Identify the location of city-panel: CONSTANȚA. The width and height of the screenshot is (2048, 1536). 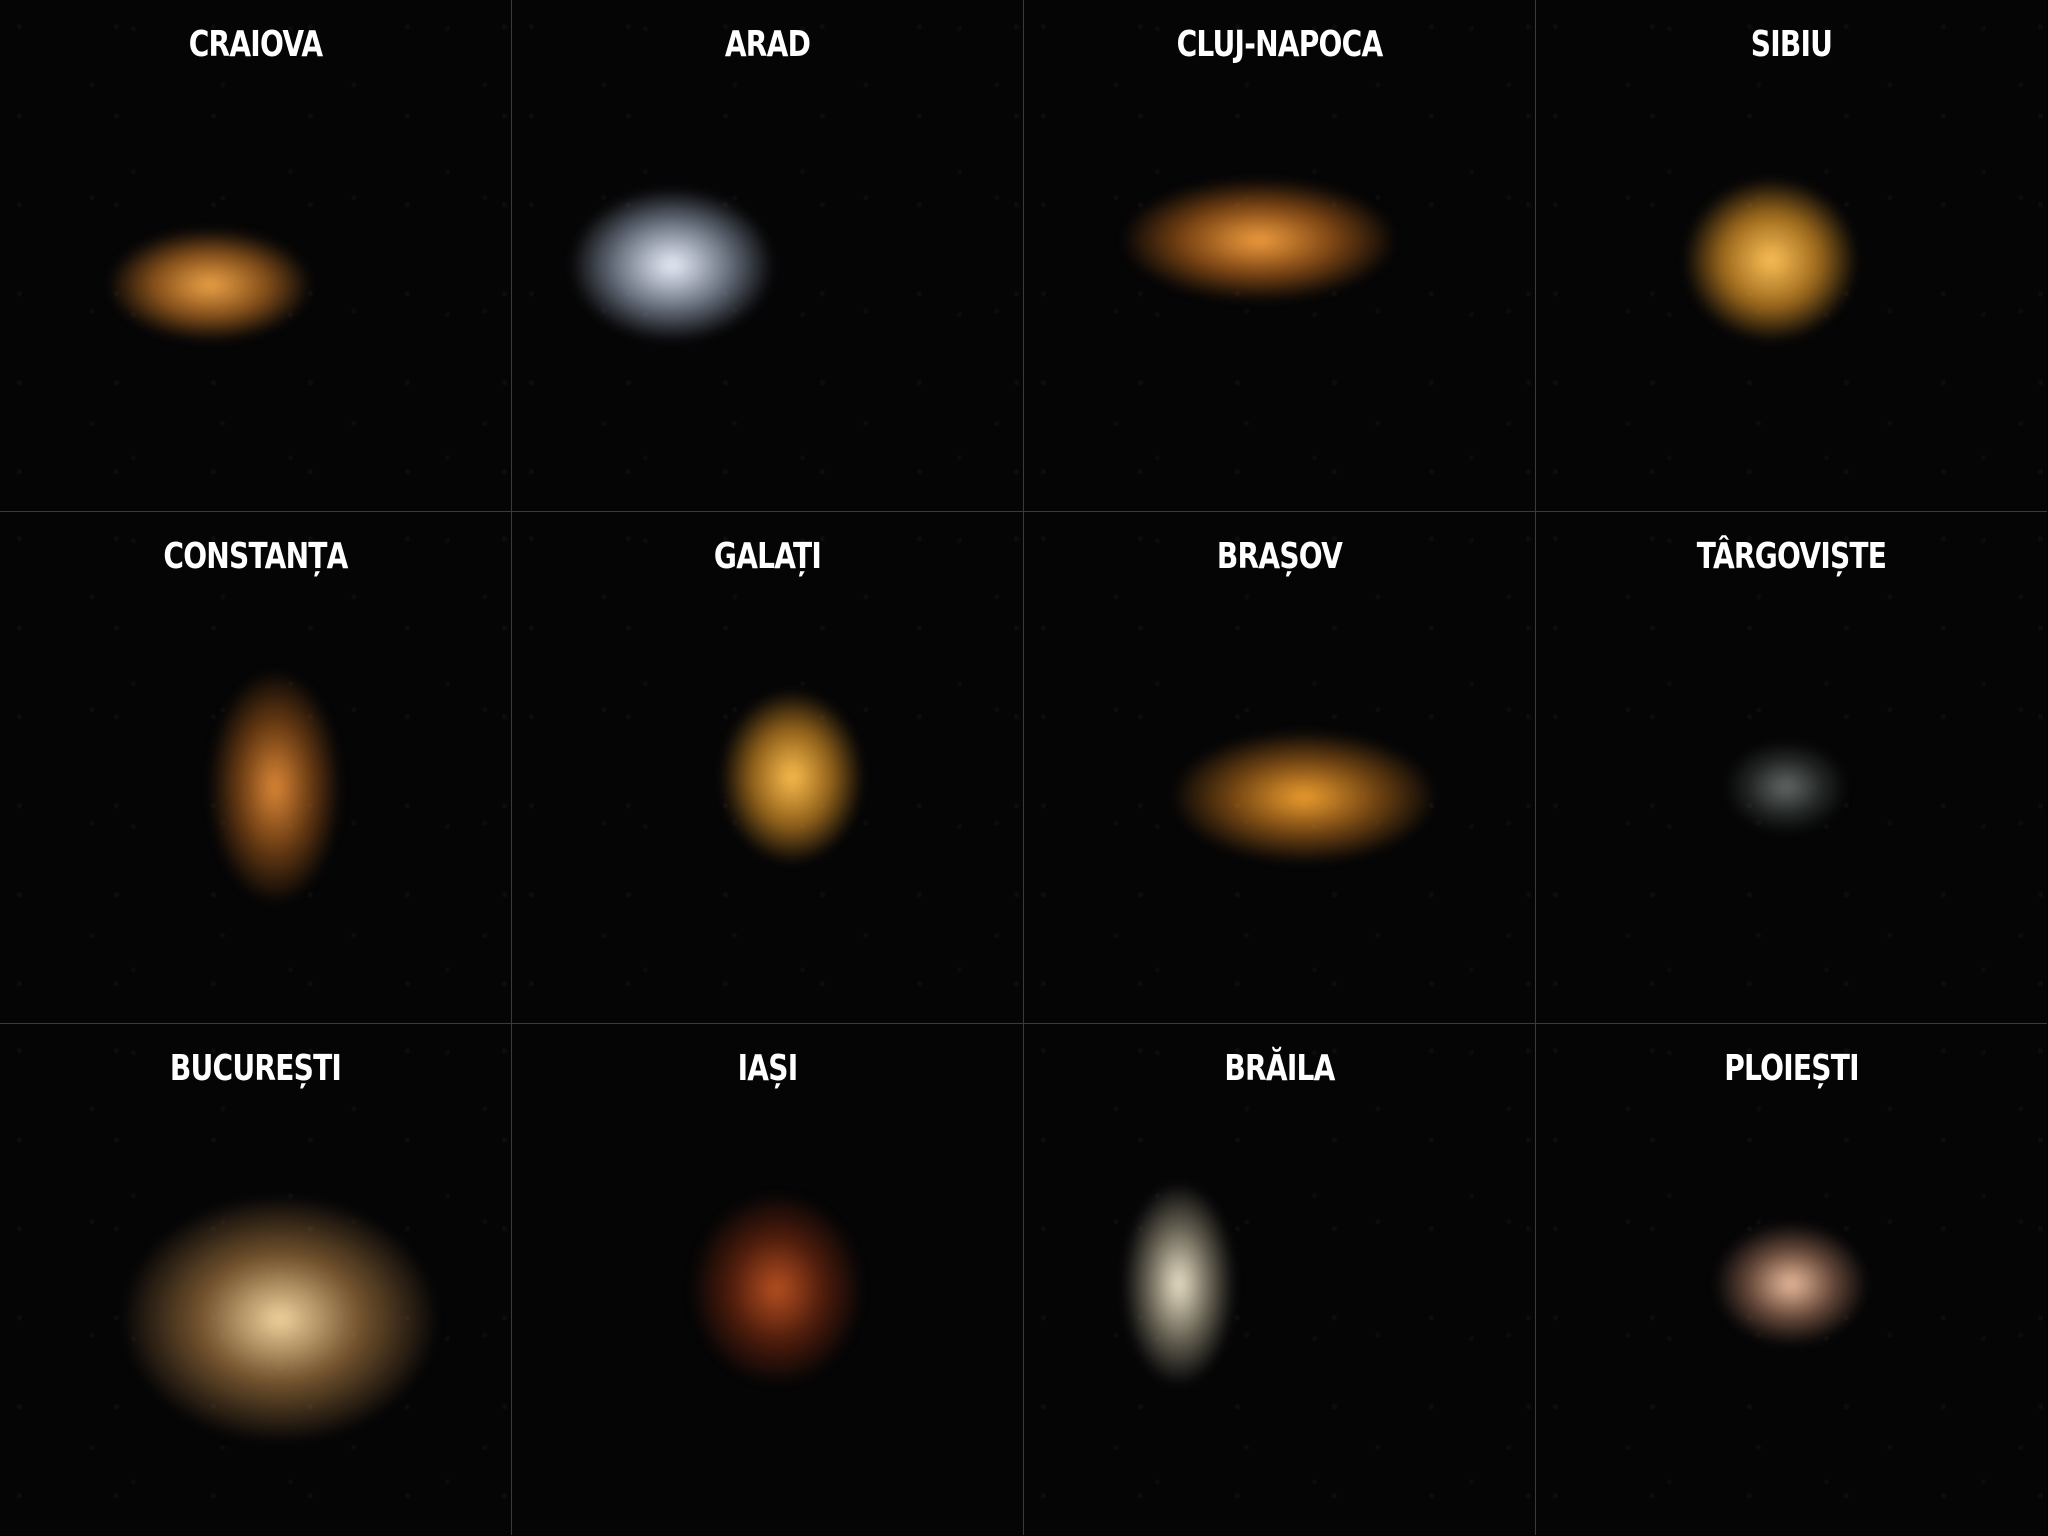
(255, 767).